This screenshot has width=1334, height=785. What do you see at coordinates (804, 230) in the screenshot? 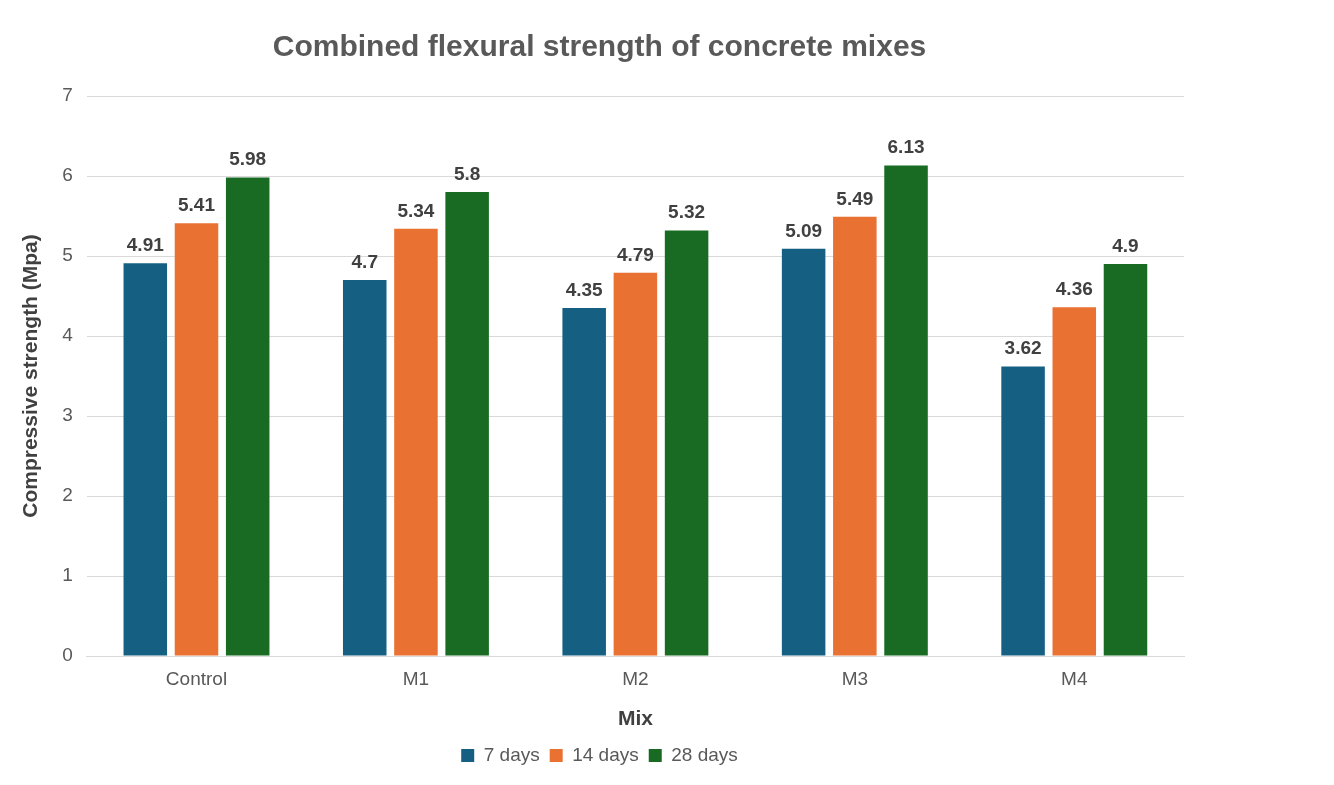
I see `data-label: 5.09` at bounding box center [804, 230].